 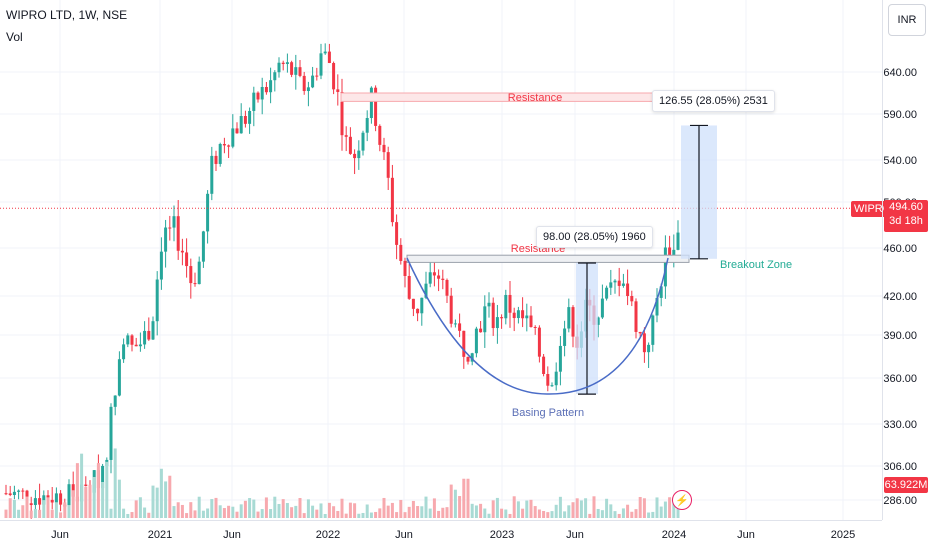 I want to click on time-axis, so click(x=441, y=535).